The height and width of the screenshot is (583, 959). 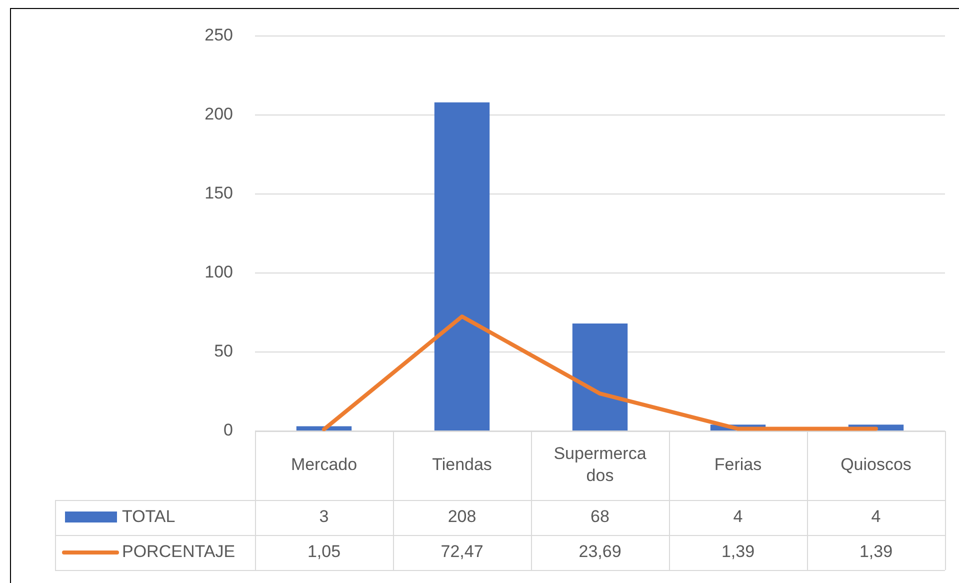 What do you see at coordinates (876, 464) in the screenshot?
I see `x-tick-label: Quioscos` at bounding box center [876, 464].